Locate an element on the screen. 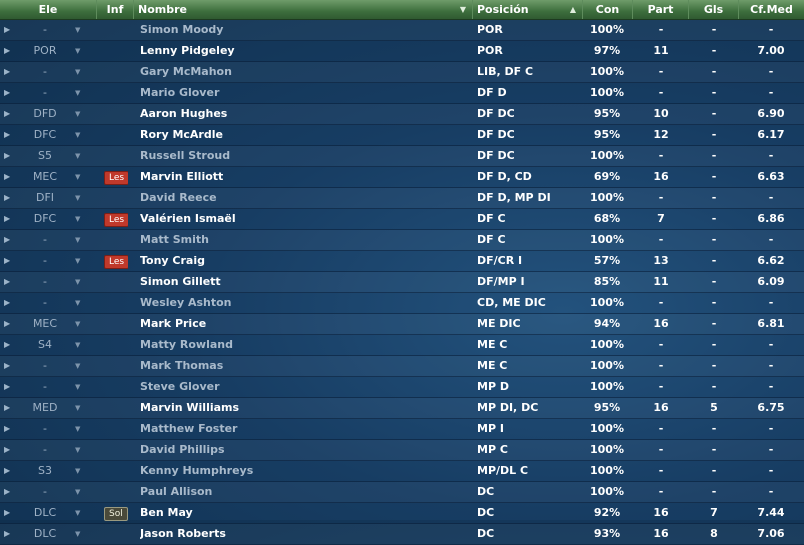  player-role: POR is located at coordinates (45, 50).